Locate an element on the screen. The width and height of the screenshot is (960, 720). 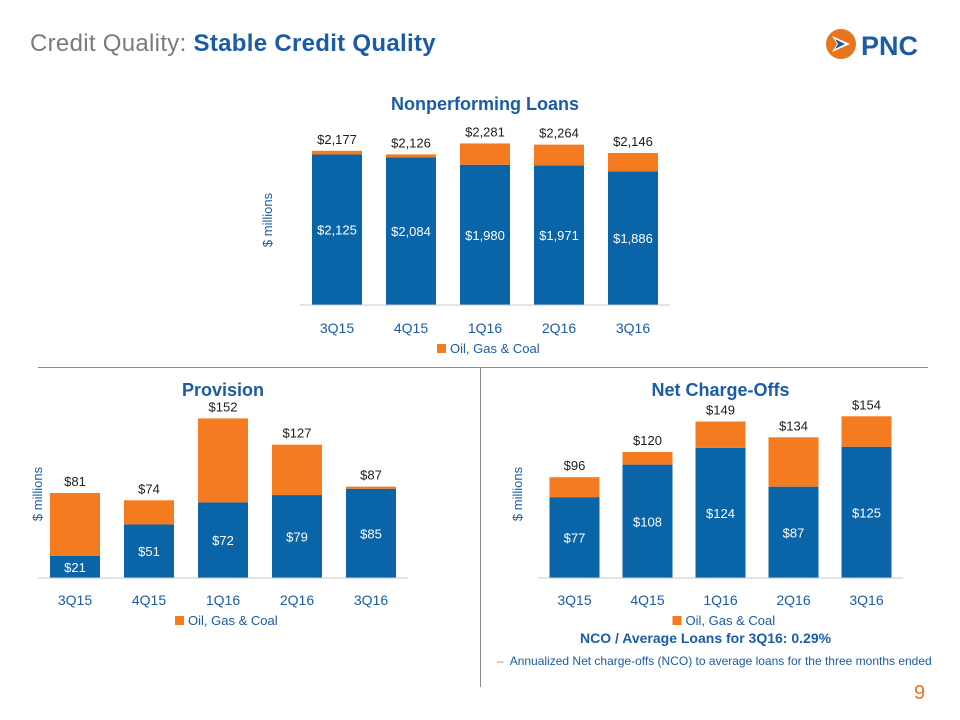
nco-bar-base-4Q15 is located at coordinates (647, 521).